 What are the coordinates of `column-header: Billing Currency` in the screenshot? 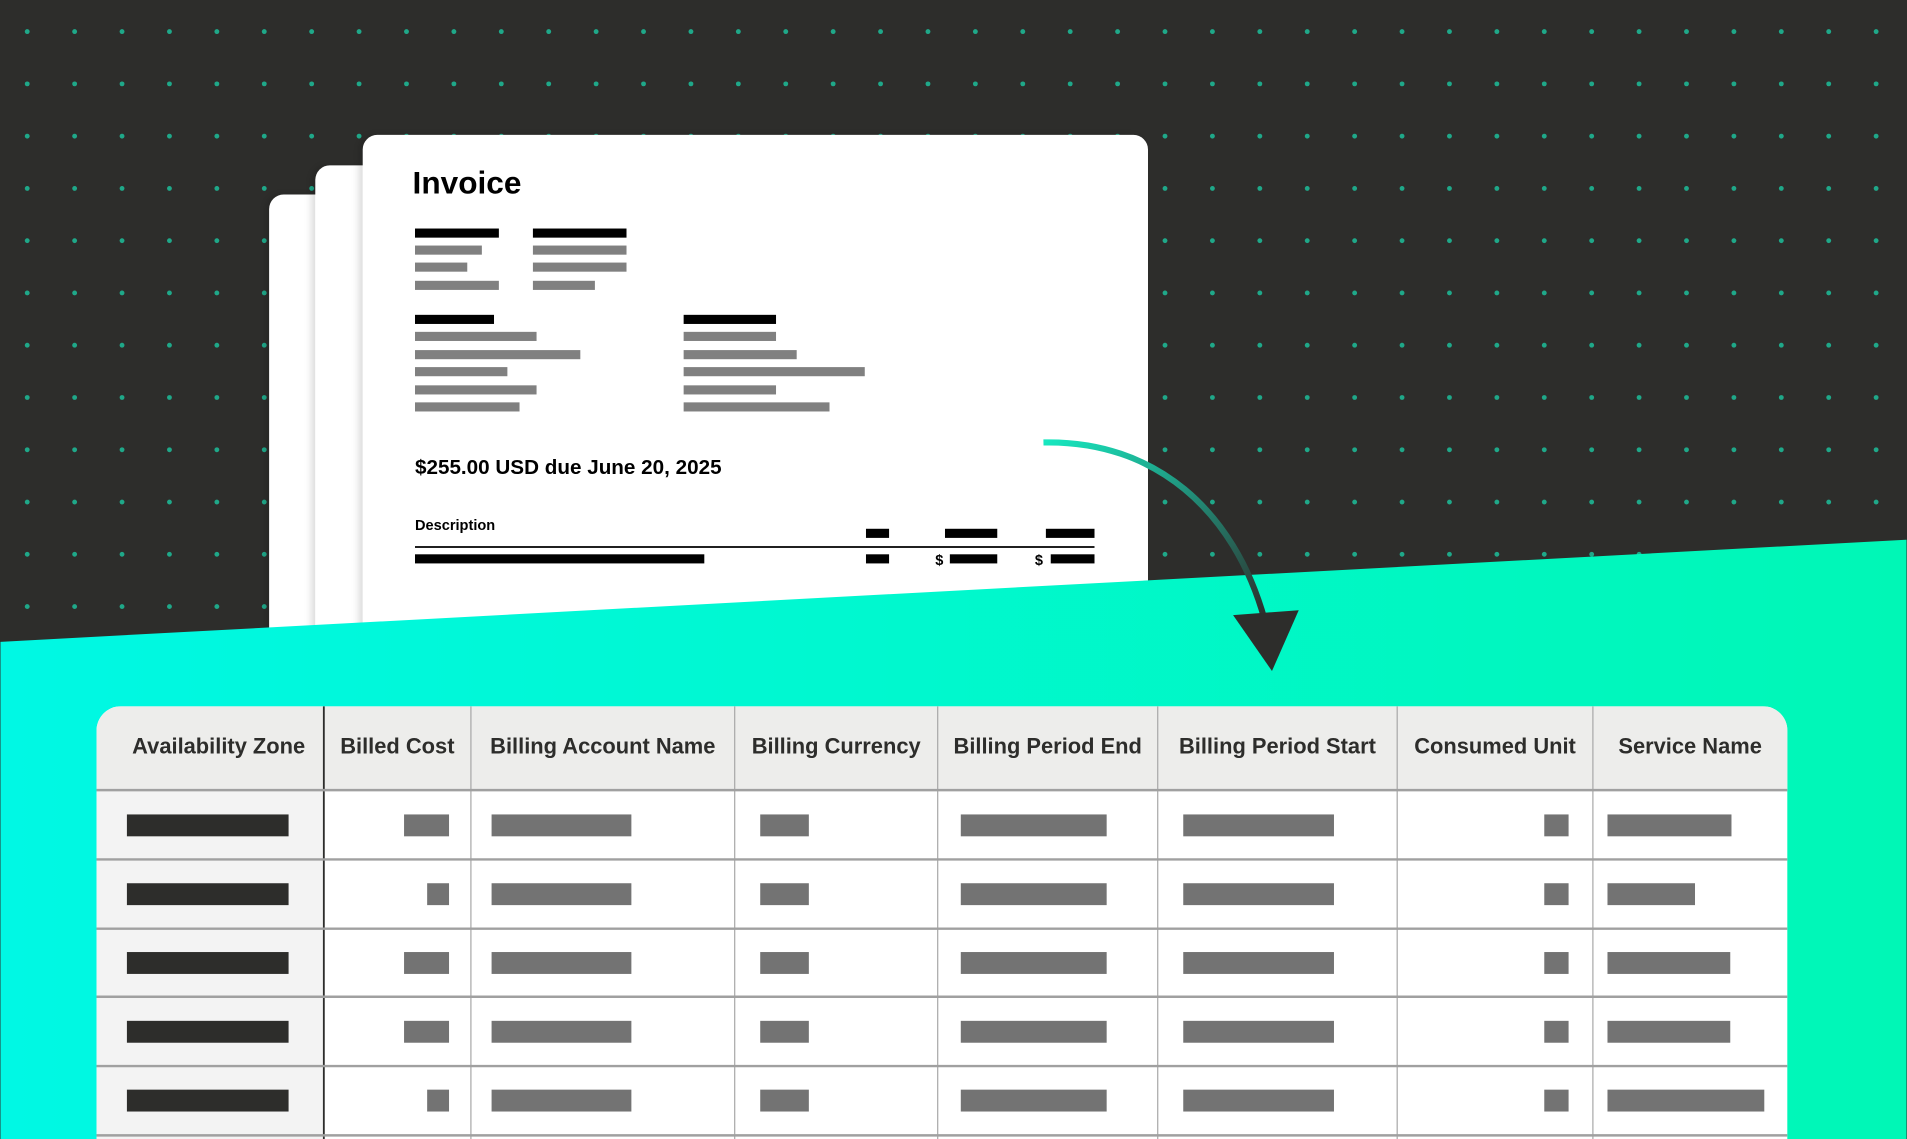 It's located at (837, 746).